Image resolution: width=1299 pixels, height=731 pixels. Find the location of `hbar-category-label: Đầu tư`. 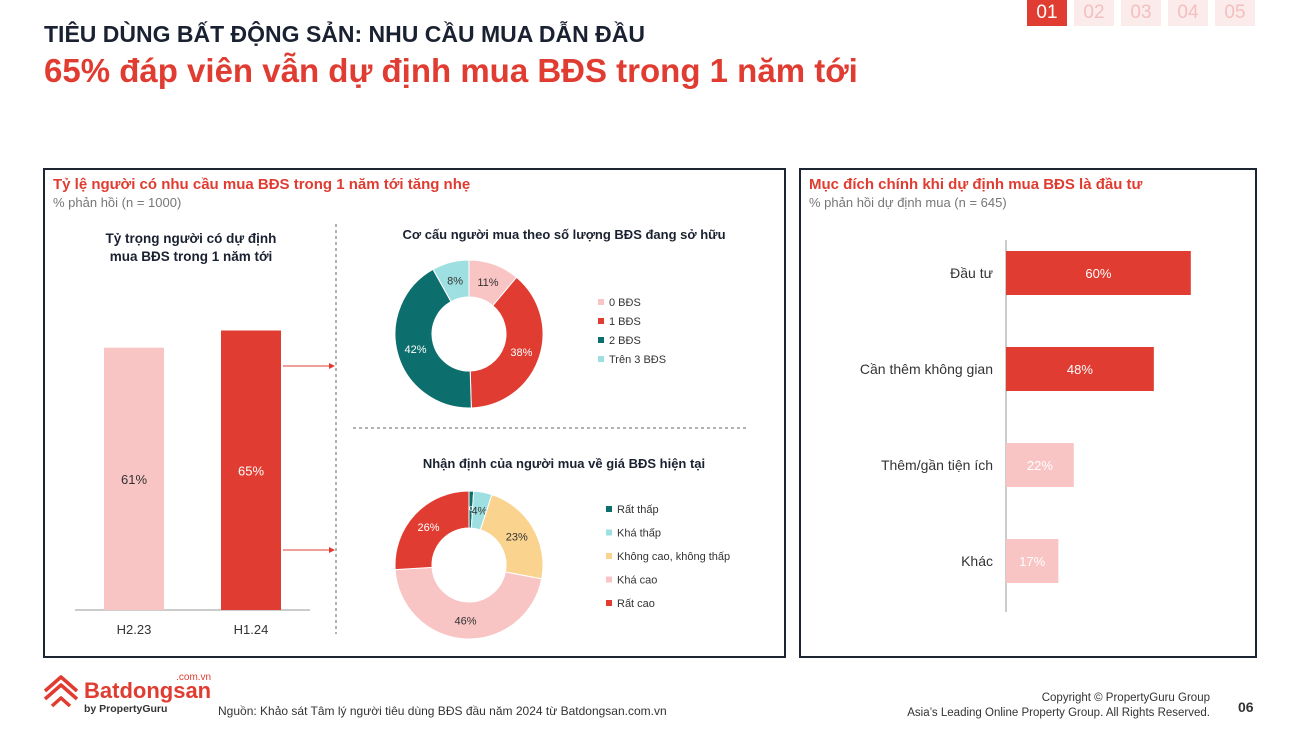

hbar-category-label: Đầu tư is located at coordinates (971, 273).